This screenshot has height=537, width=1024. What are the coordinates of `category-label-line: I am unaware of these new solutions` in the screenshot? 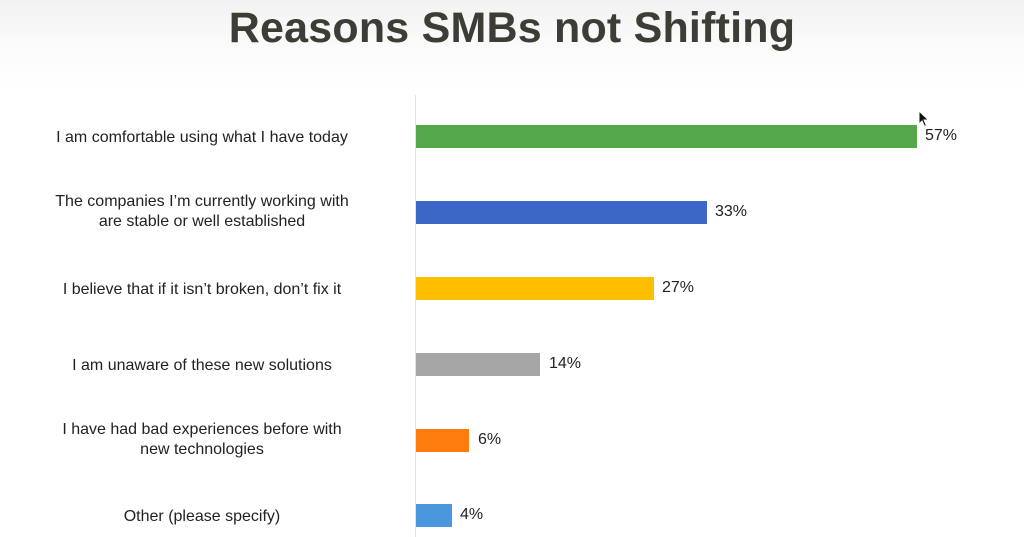 It's located at (202, 365).